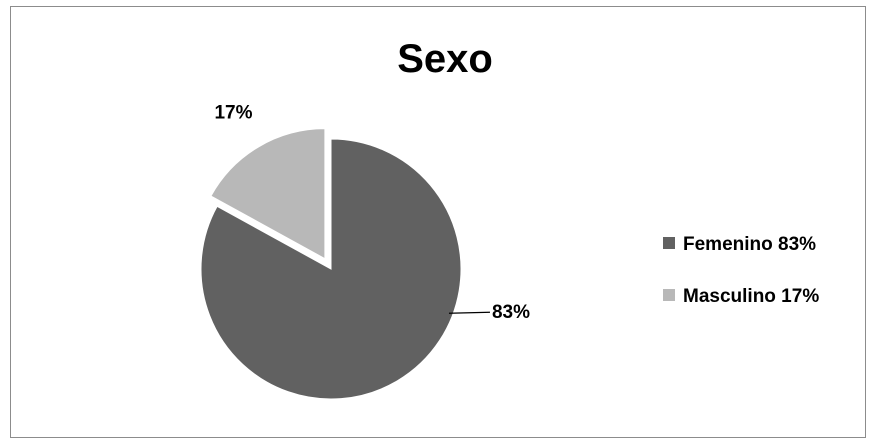 This screenshot has width=870, height=444. I want to click on chart-title: Sexo, so click(445, 59).